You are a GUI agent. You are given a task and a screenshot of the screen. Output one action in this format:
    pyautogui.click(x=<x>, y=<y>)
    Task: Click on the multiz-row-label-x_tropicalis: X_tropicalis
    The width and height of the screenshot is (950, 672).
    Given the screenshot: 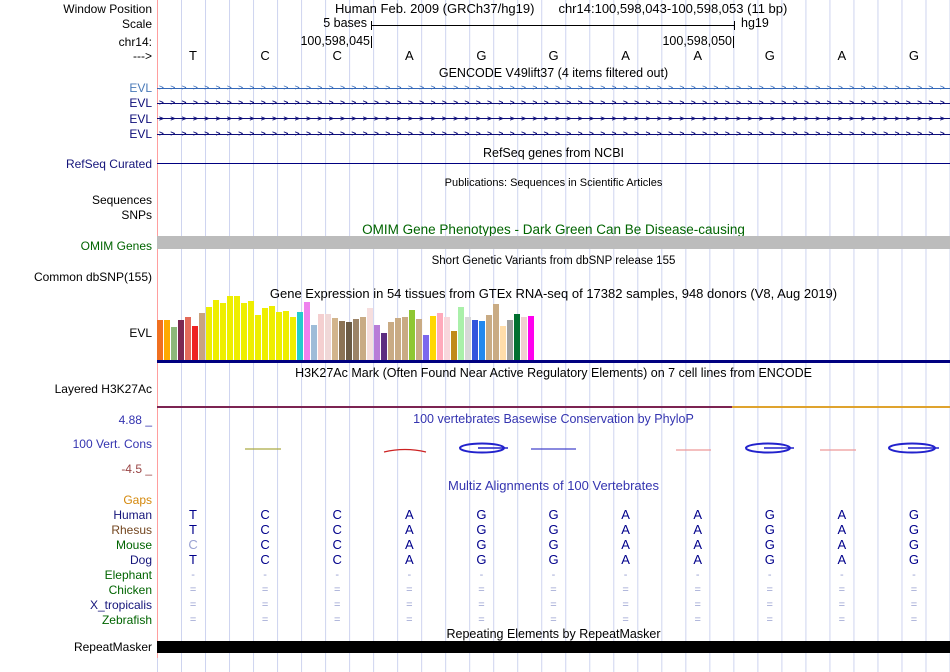 What is the action you would take?
    pyautogui.click(x=120, y=605)
    